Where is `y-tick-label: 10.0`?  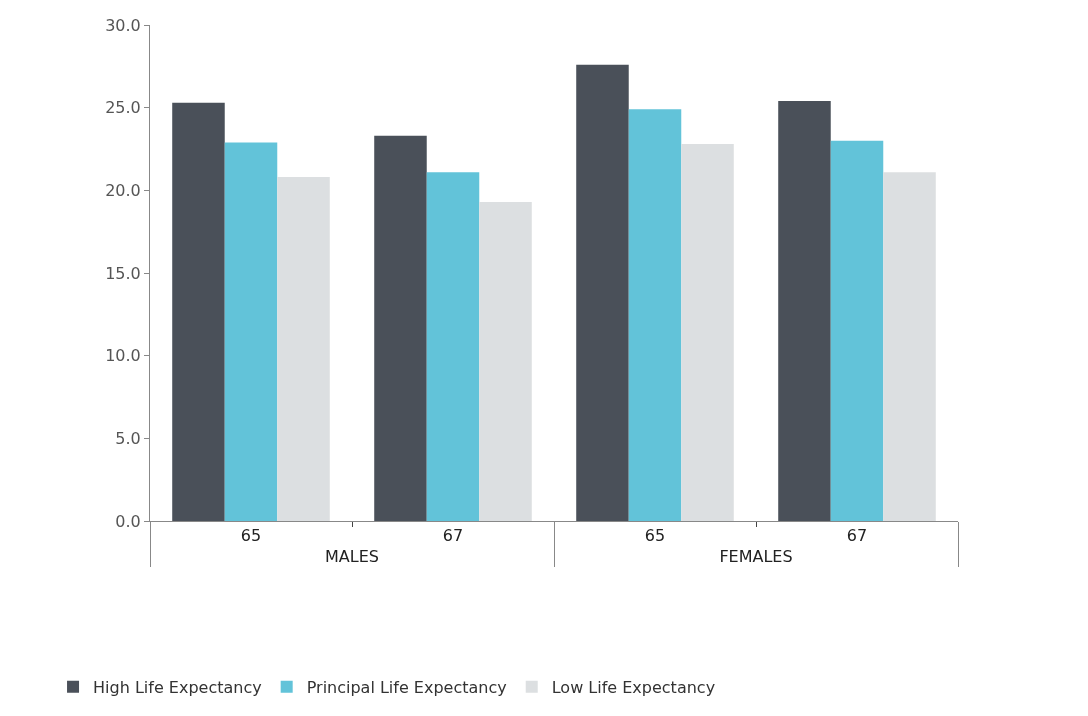
y-tick-label: 10.0 is located at coordinates (123, 356).